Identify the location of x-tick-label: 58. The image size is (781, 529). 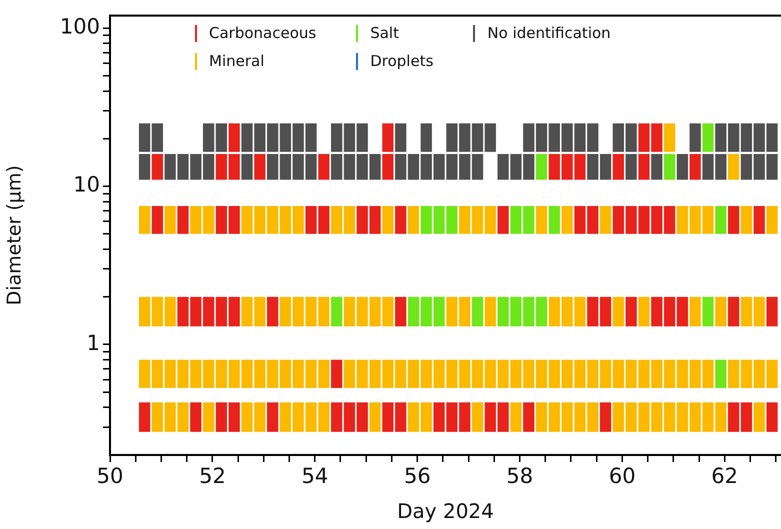
(520, 476).